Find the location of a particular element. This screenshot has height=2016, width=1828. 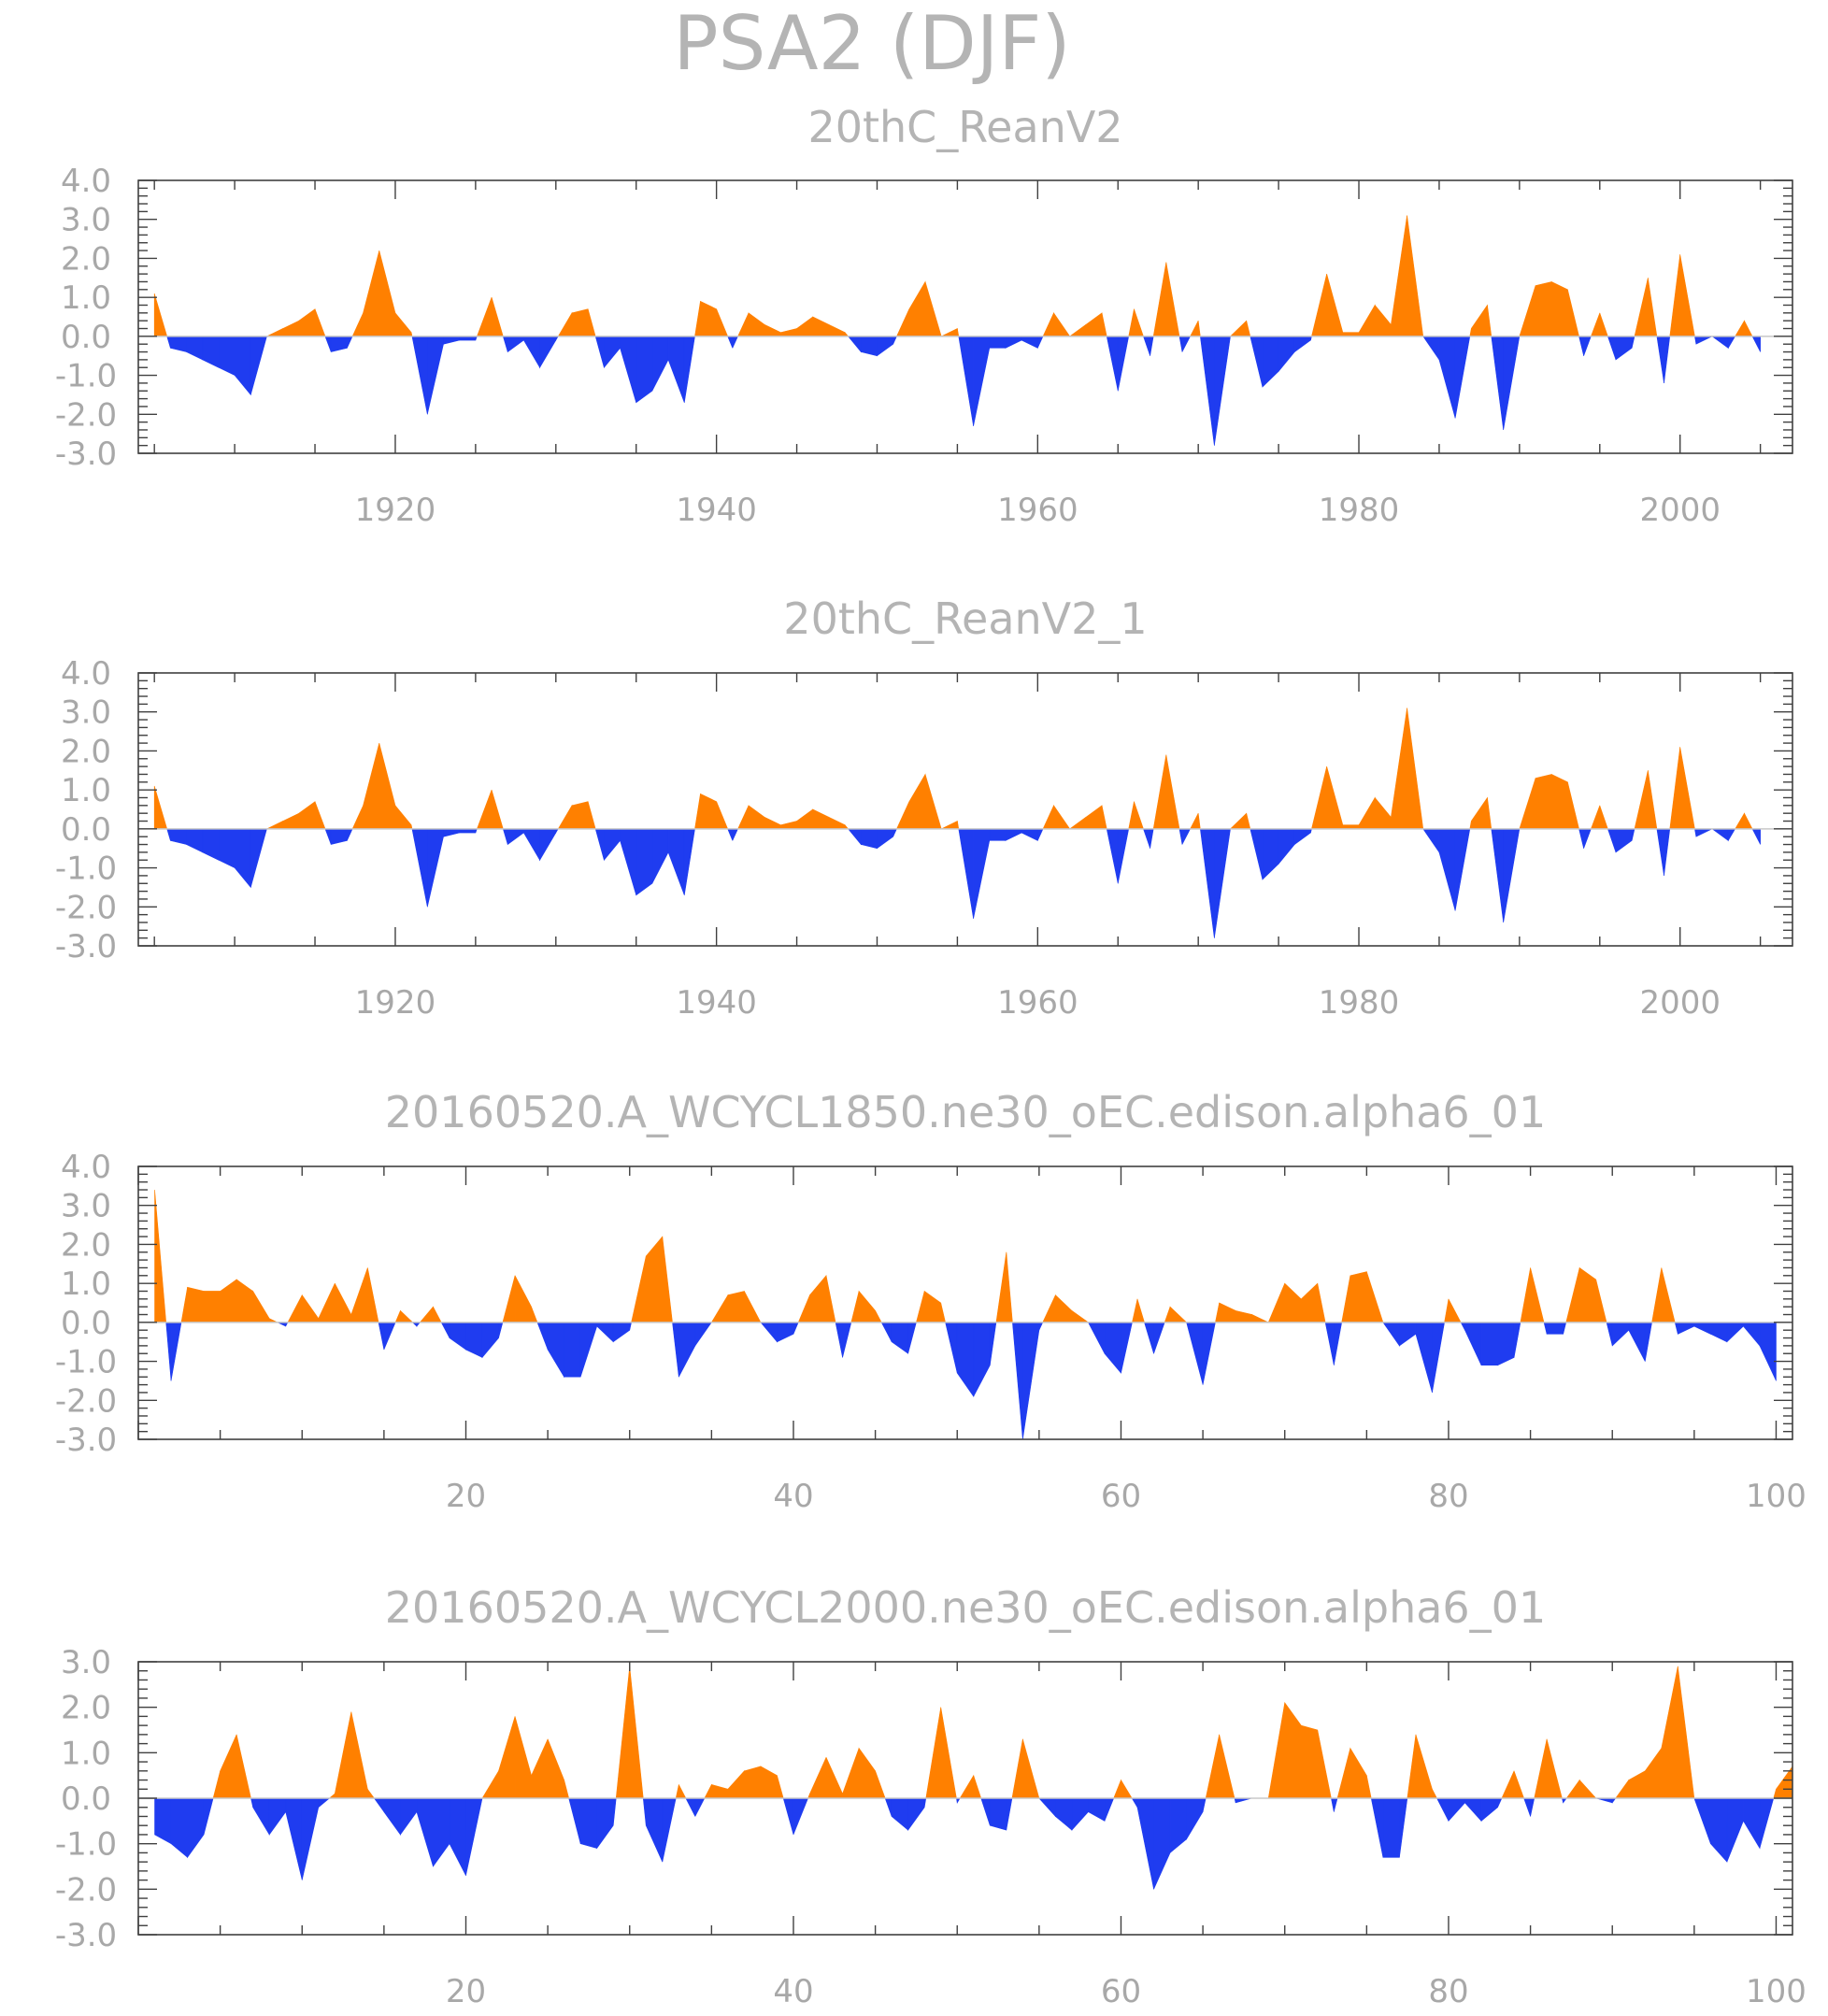

y-tick-label: -1.0 is located at coordinates (86, 1362).